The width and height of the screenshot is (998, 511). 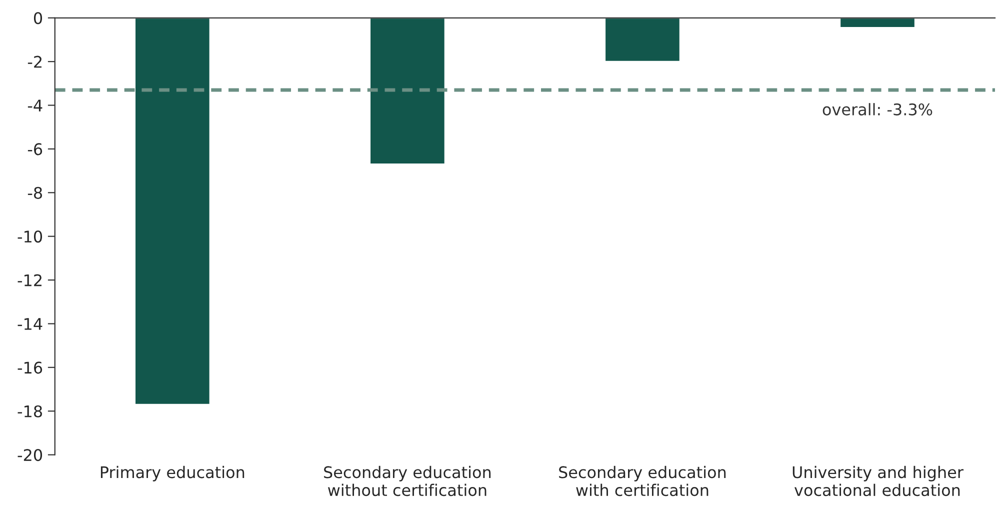 I want to click on y-tick-label: -4, so click(x=35, y=106).